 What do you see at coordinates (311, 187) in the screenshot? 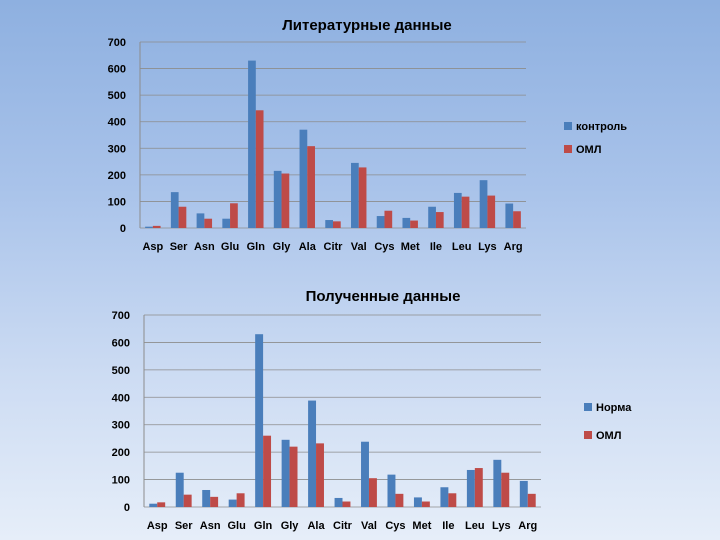
I see `lit-bar-ala-series1` at bounding box center [311, 187].